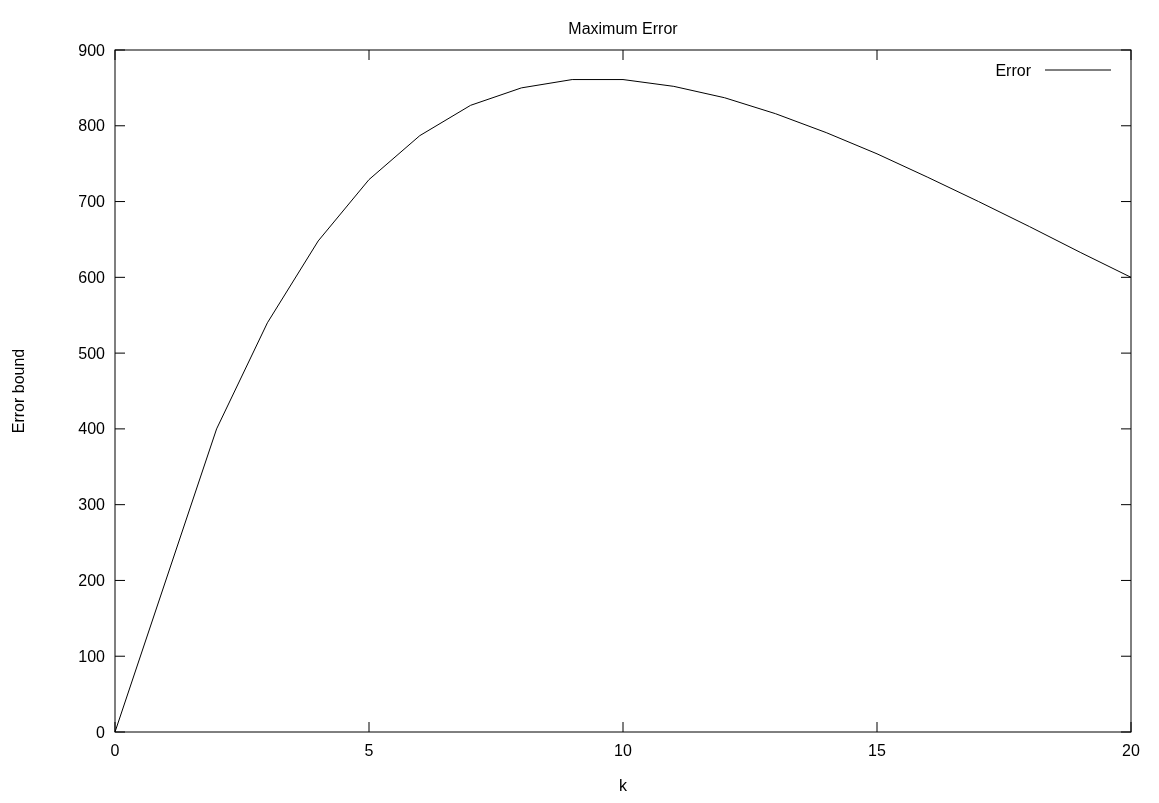 This screenshot has height=803, width=1159. I want to click on y-axis-title: Error bound, so click(18, 391).